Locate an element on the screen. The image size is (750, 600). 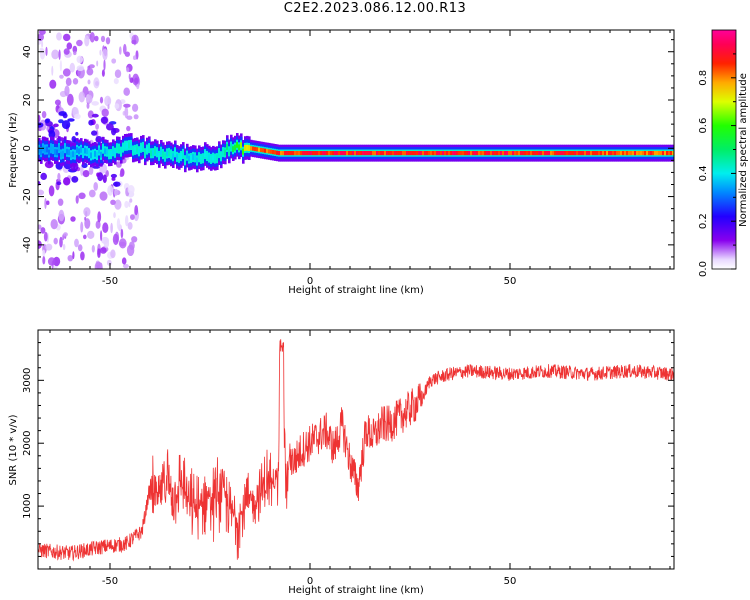
x-tick-label: -50 is located at coordinates (110, 281).